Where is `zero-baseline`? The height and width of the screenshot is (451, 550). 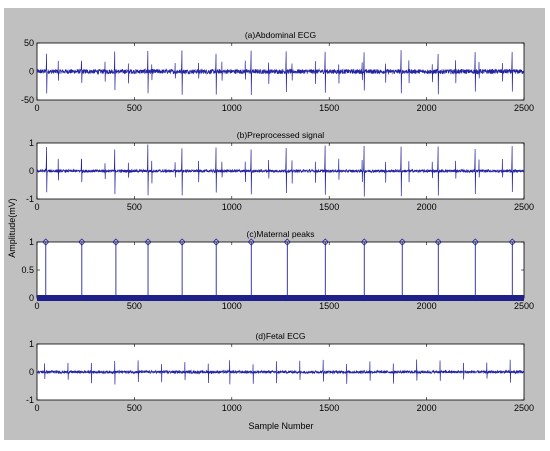
zero-baseline is located at coordinates (280, 298).